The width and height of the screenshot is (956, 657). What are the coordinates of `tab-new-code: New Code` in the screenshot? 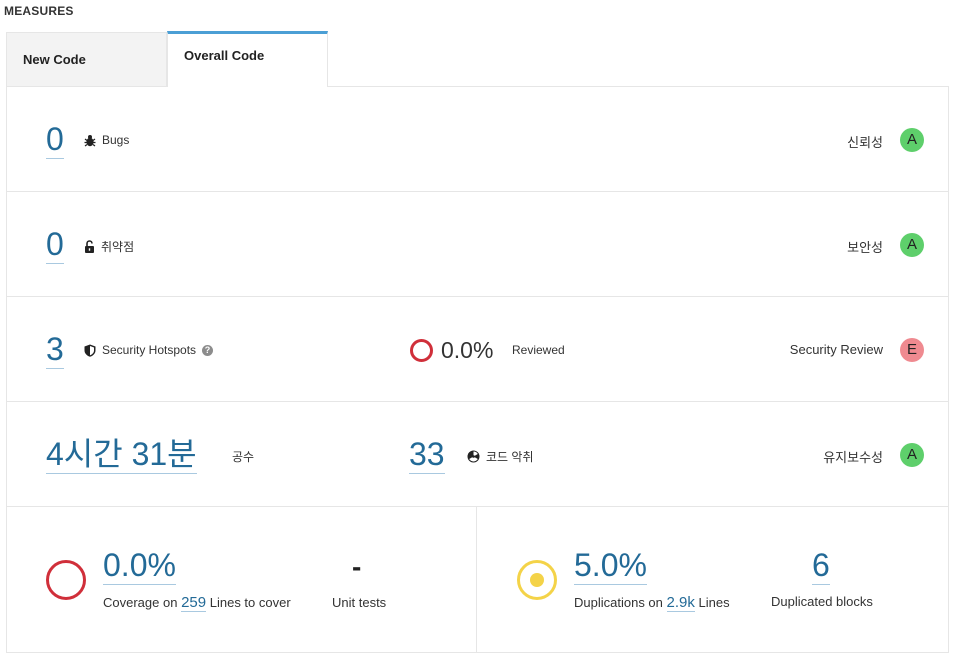 It's located at (86, 59).